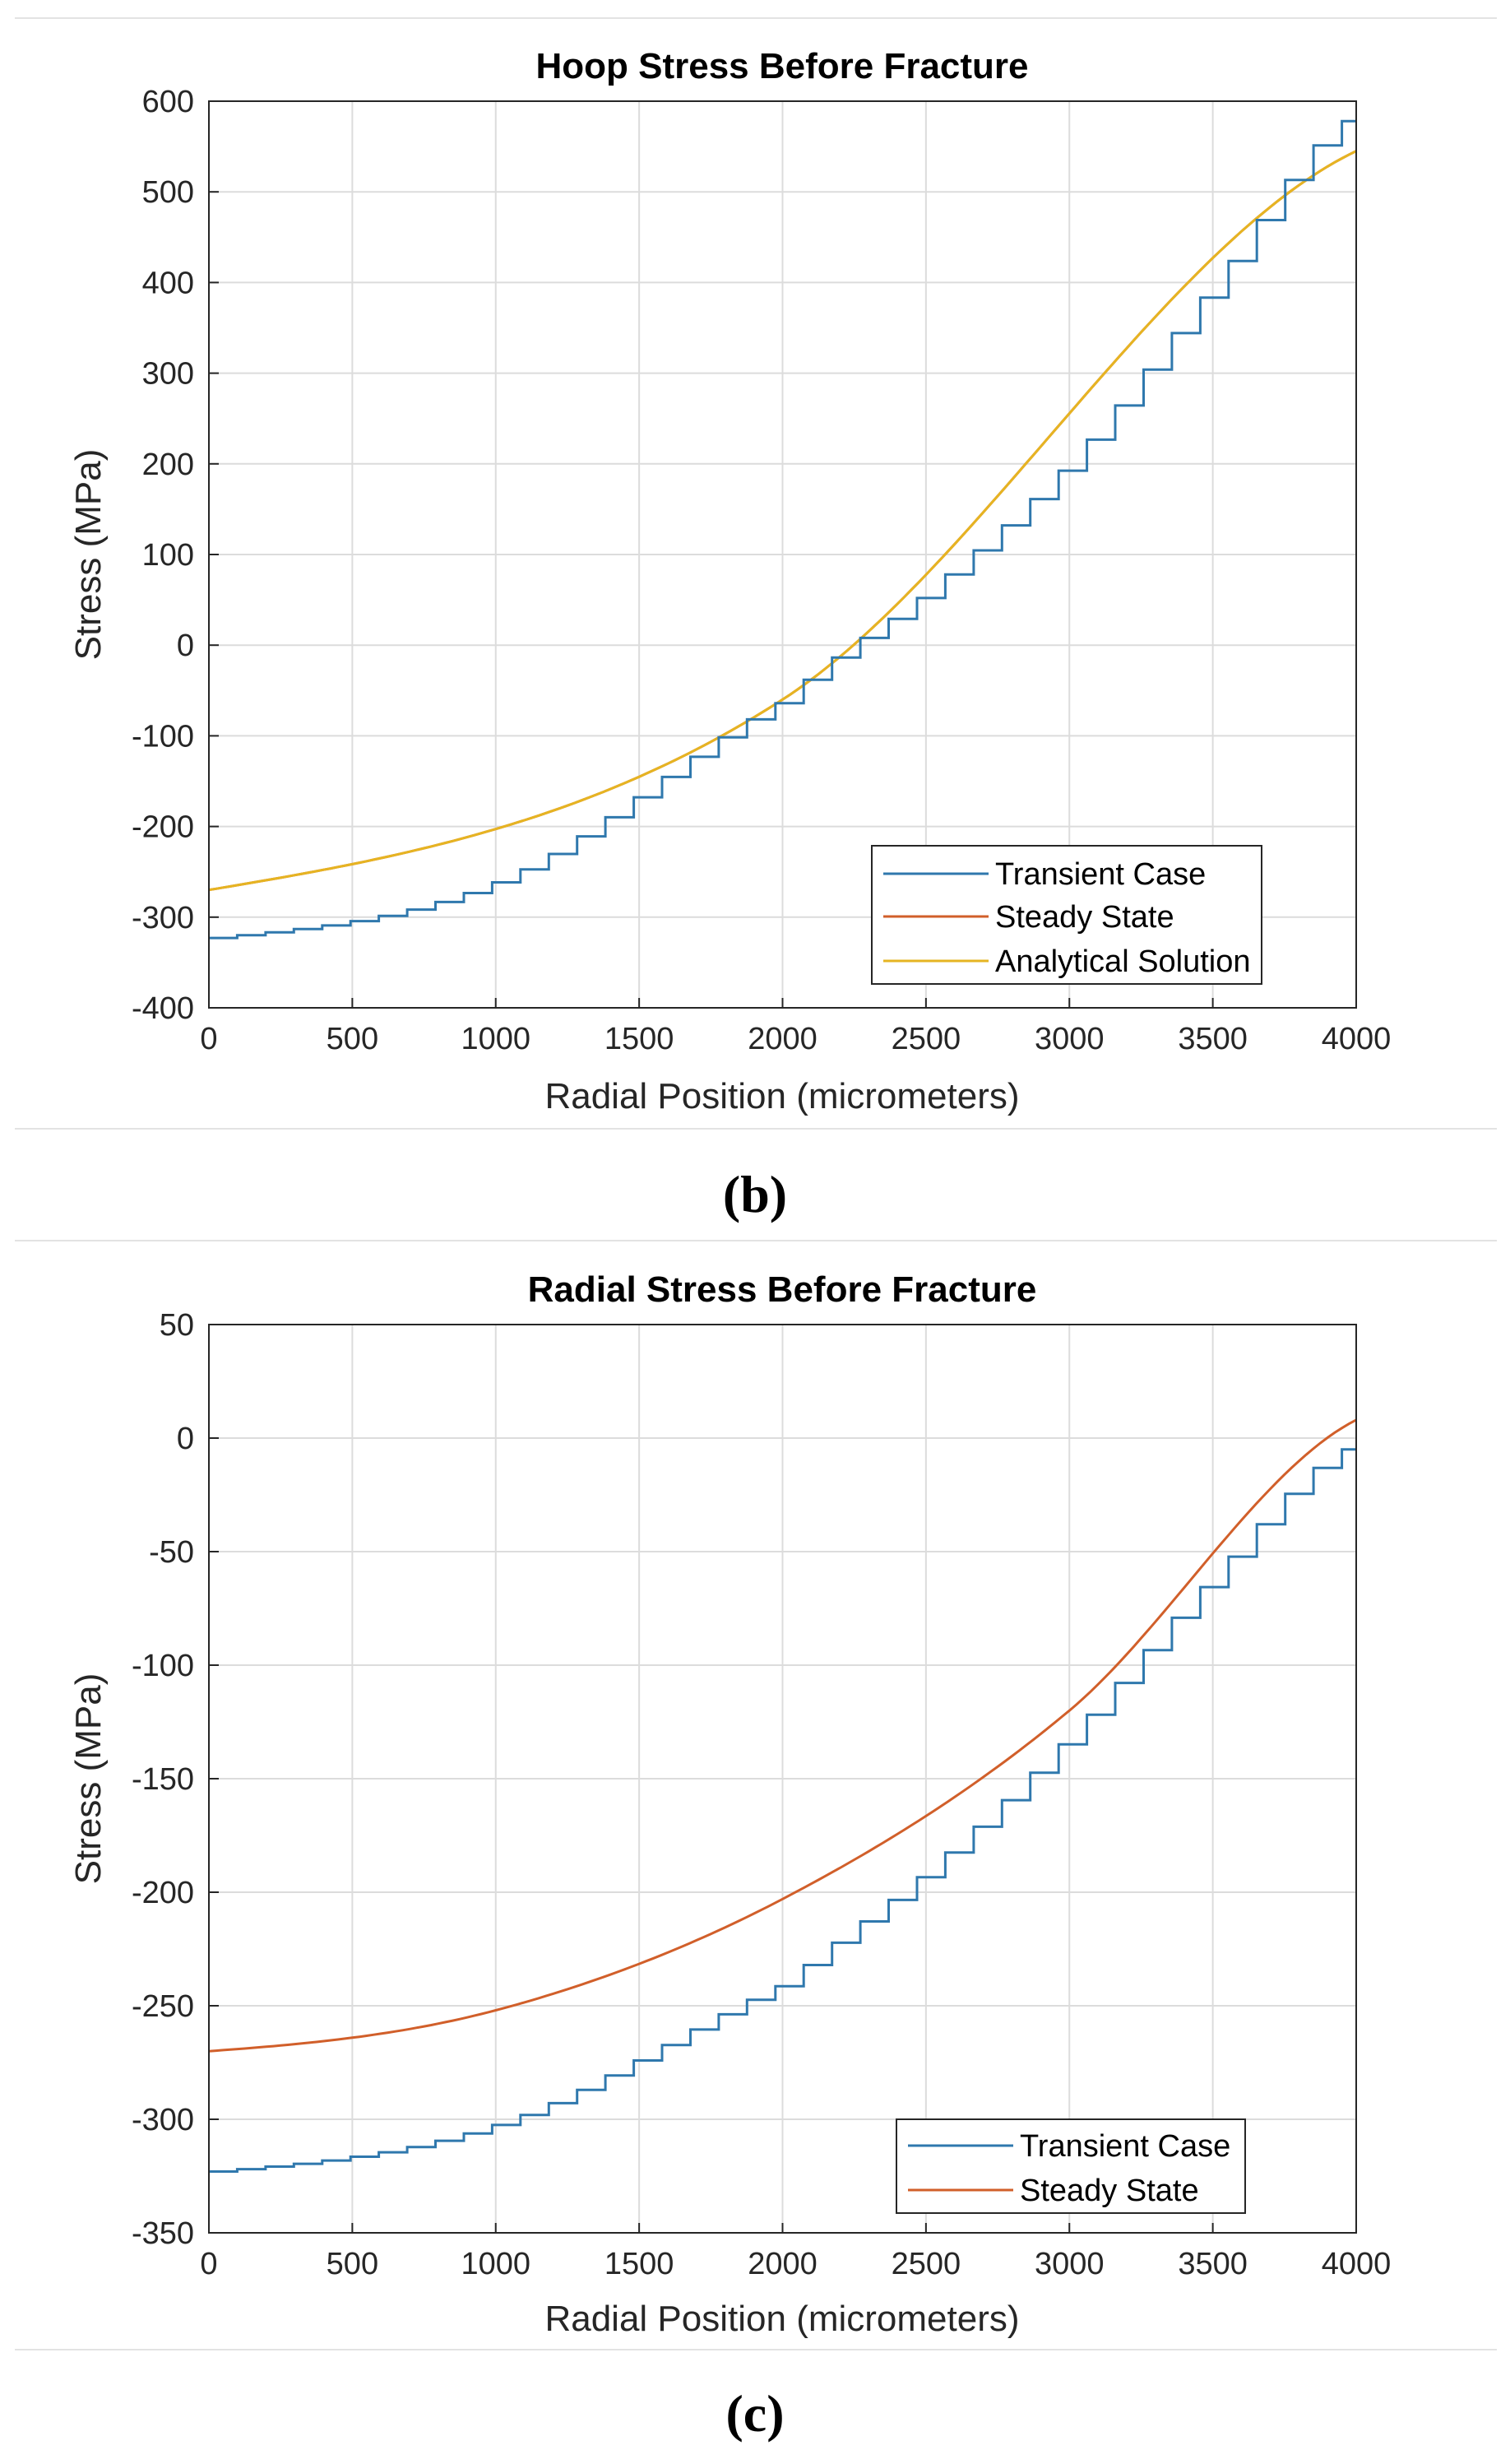 The height and width of the screenshot is (2464, 1510). What do you see at coordinates (782, 1289) in the screenshot?
I see `chart-title: Radial Stress Before Fracture` at bounding box center [782, 1289].